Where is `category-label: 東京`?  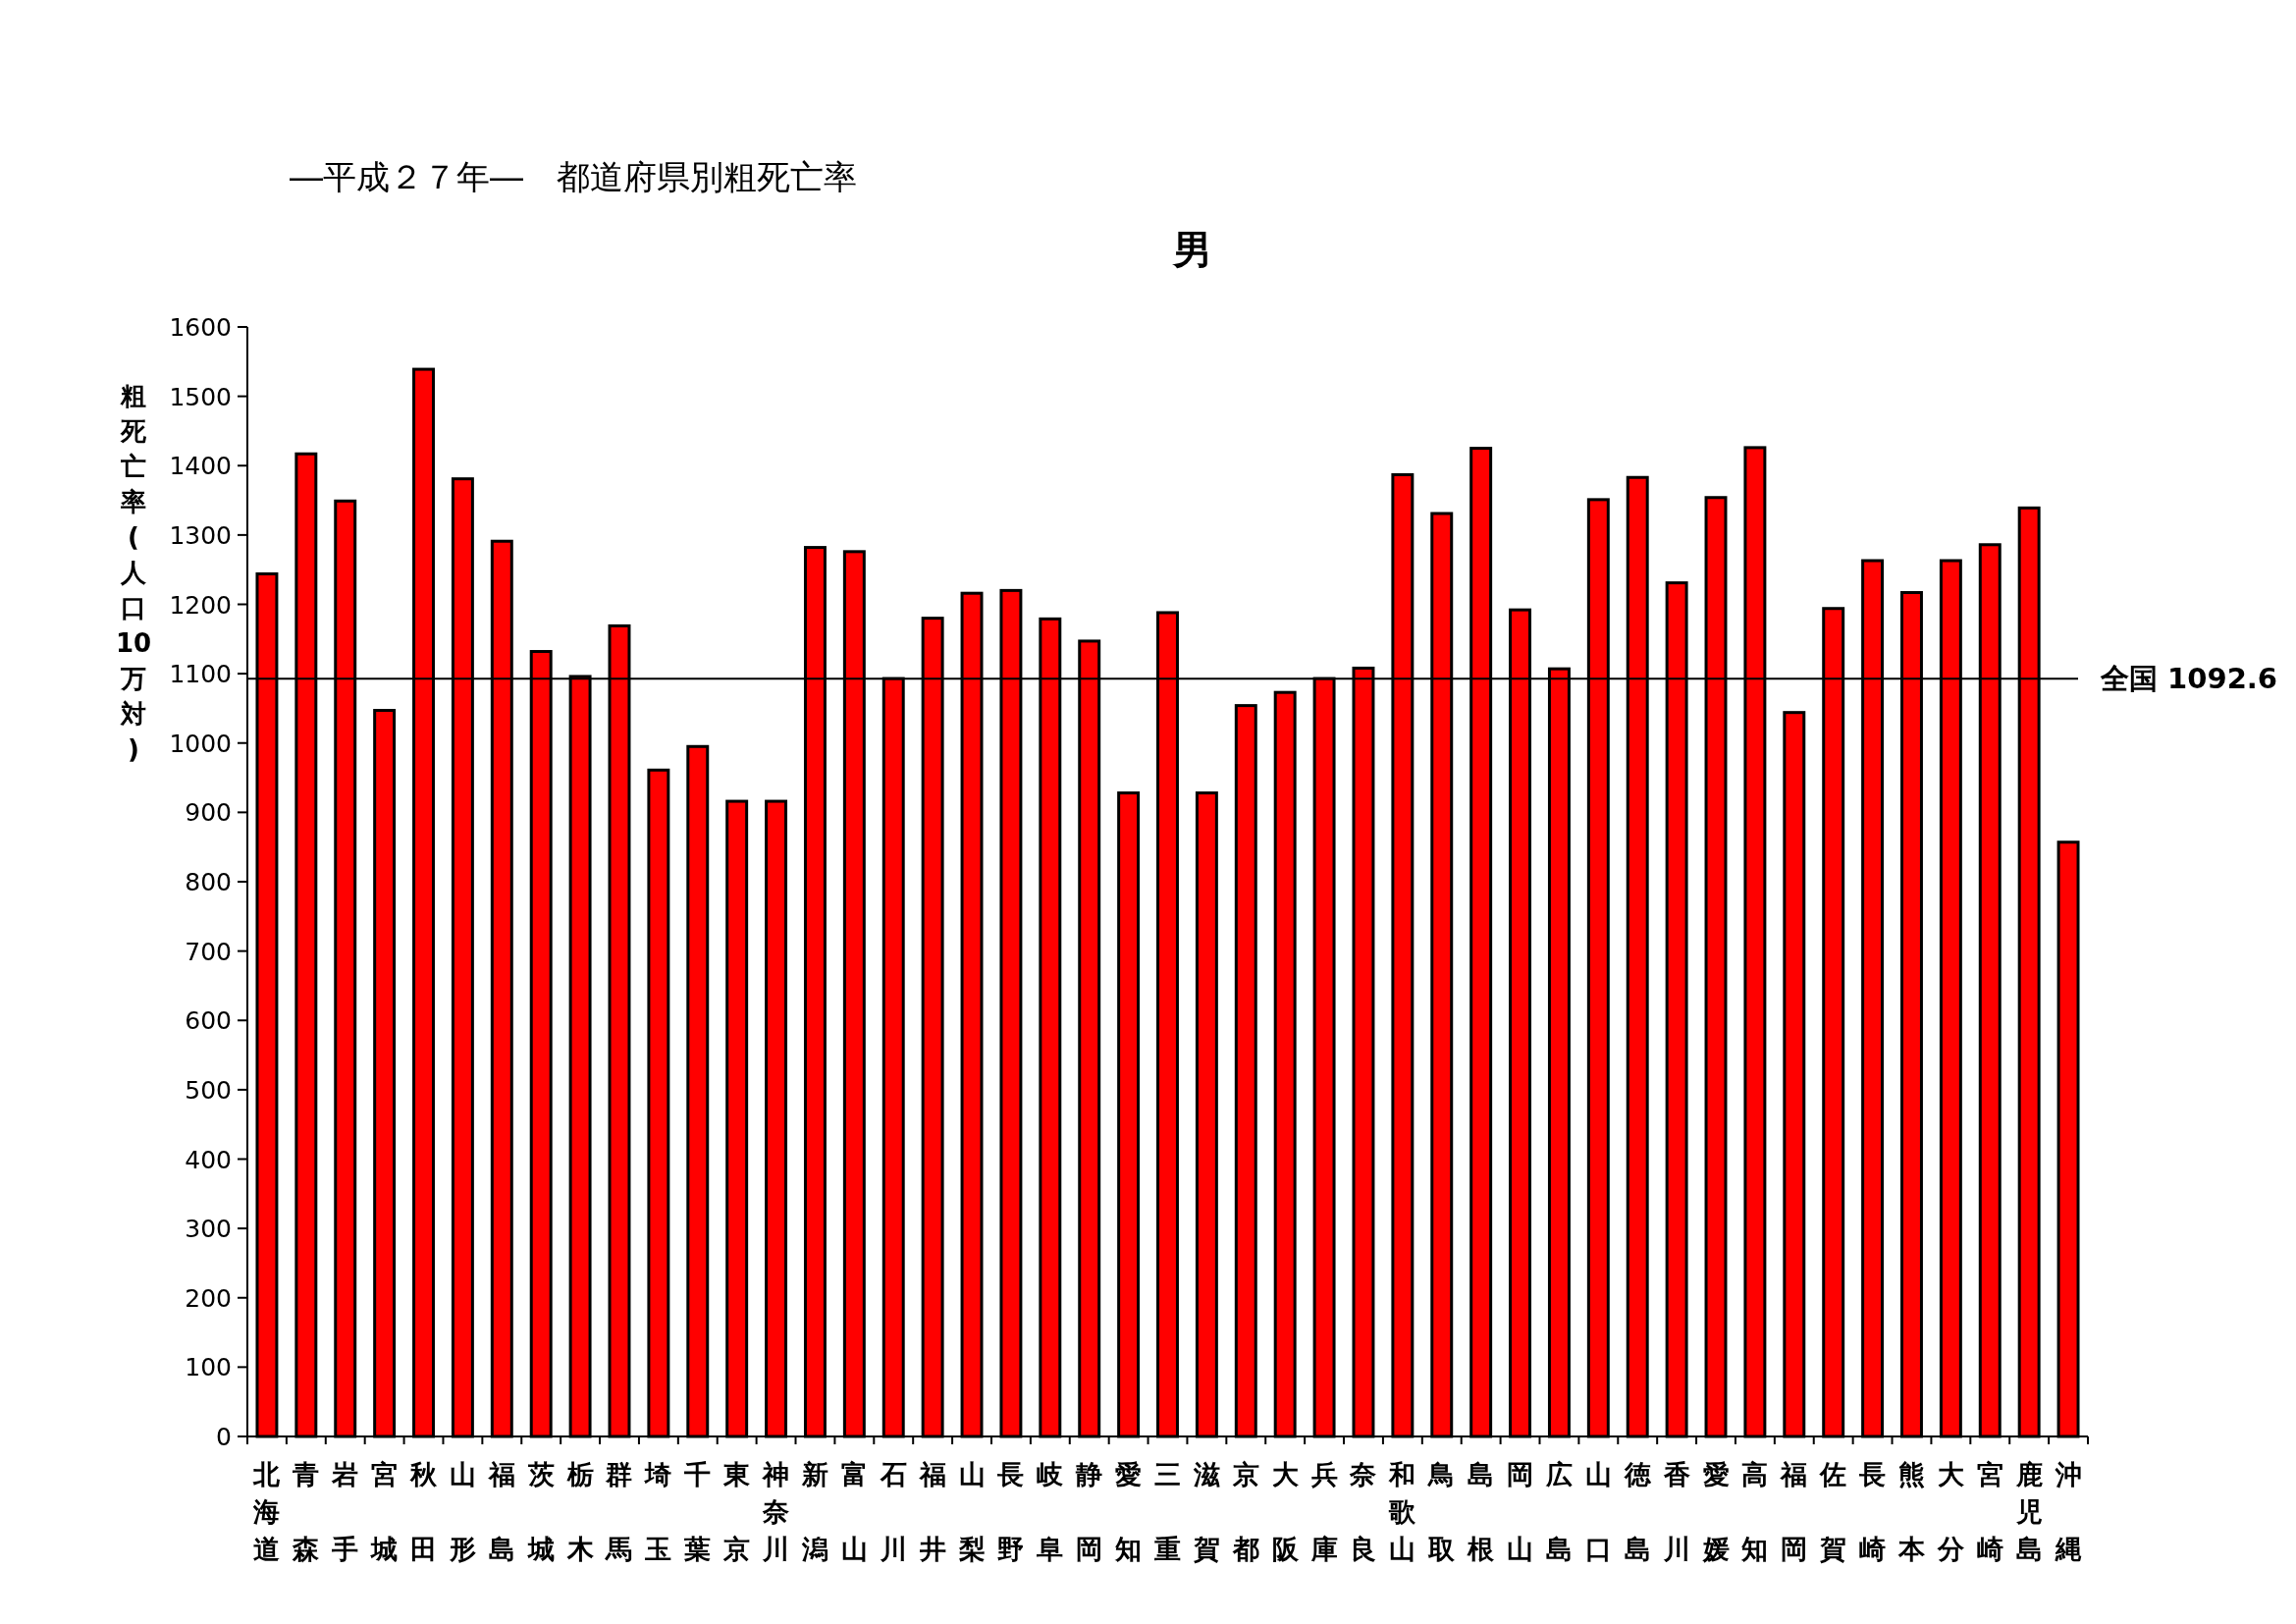 category-label: 東京 is located at coordinates (737, 1511).